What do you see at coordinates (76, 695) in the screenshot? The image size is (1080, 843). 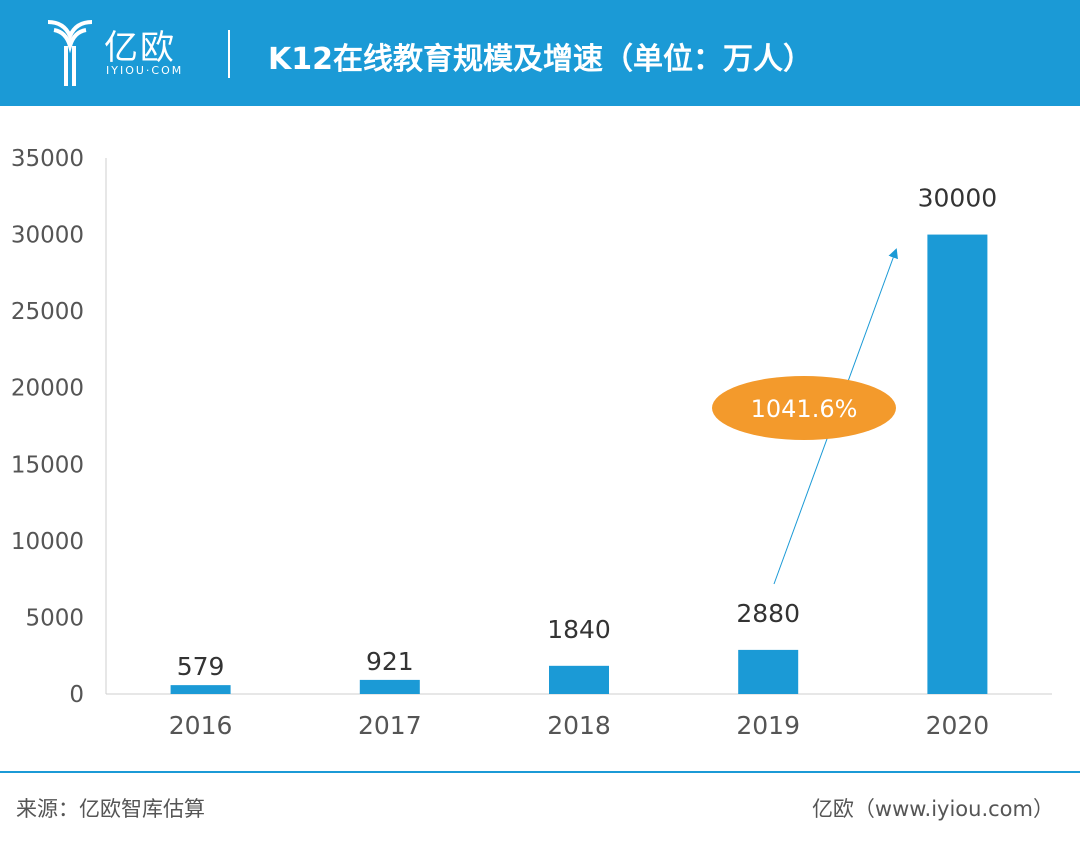 I see `y-tick-label: 0` at bounding box center [76, 695].